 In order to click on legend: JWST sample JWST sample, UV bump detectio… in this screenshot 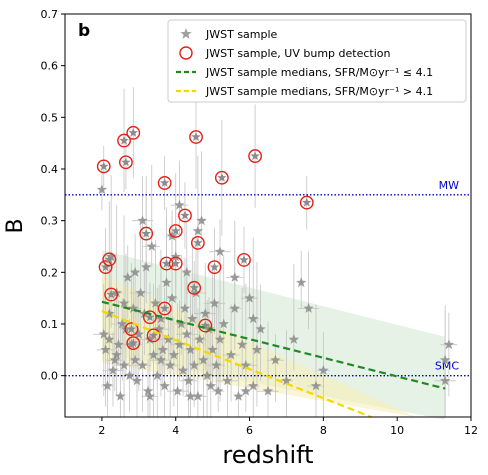, I will do `click(317, 61)`.